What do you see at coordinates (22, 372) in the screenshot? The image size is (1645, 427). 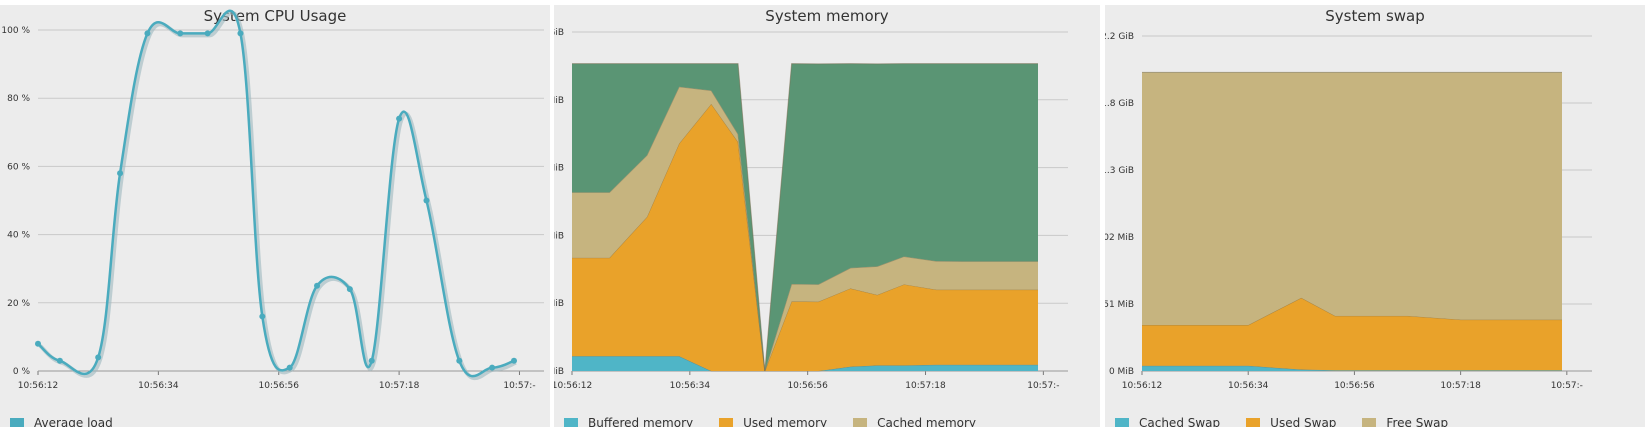 I see `y-tick-label: 0 %` at bounding box center [22, 372].